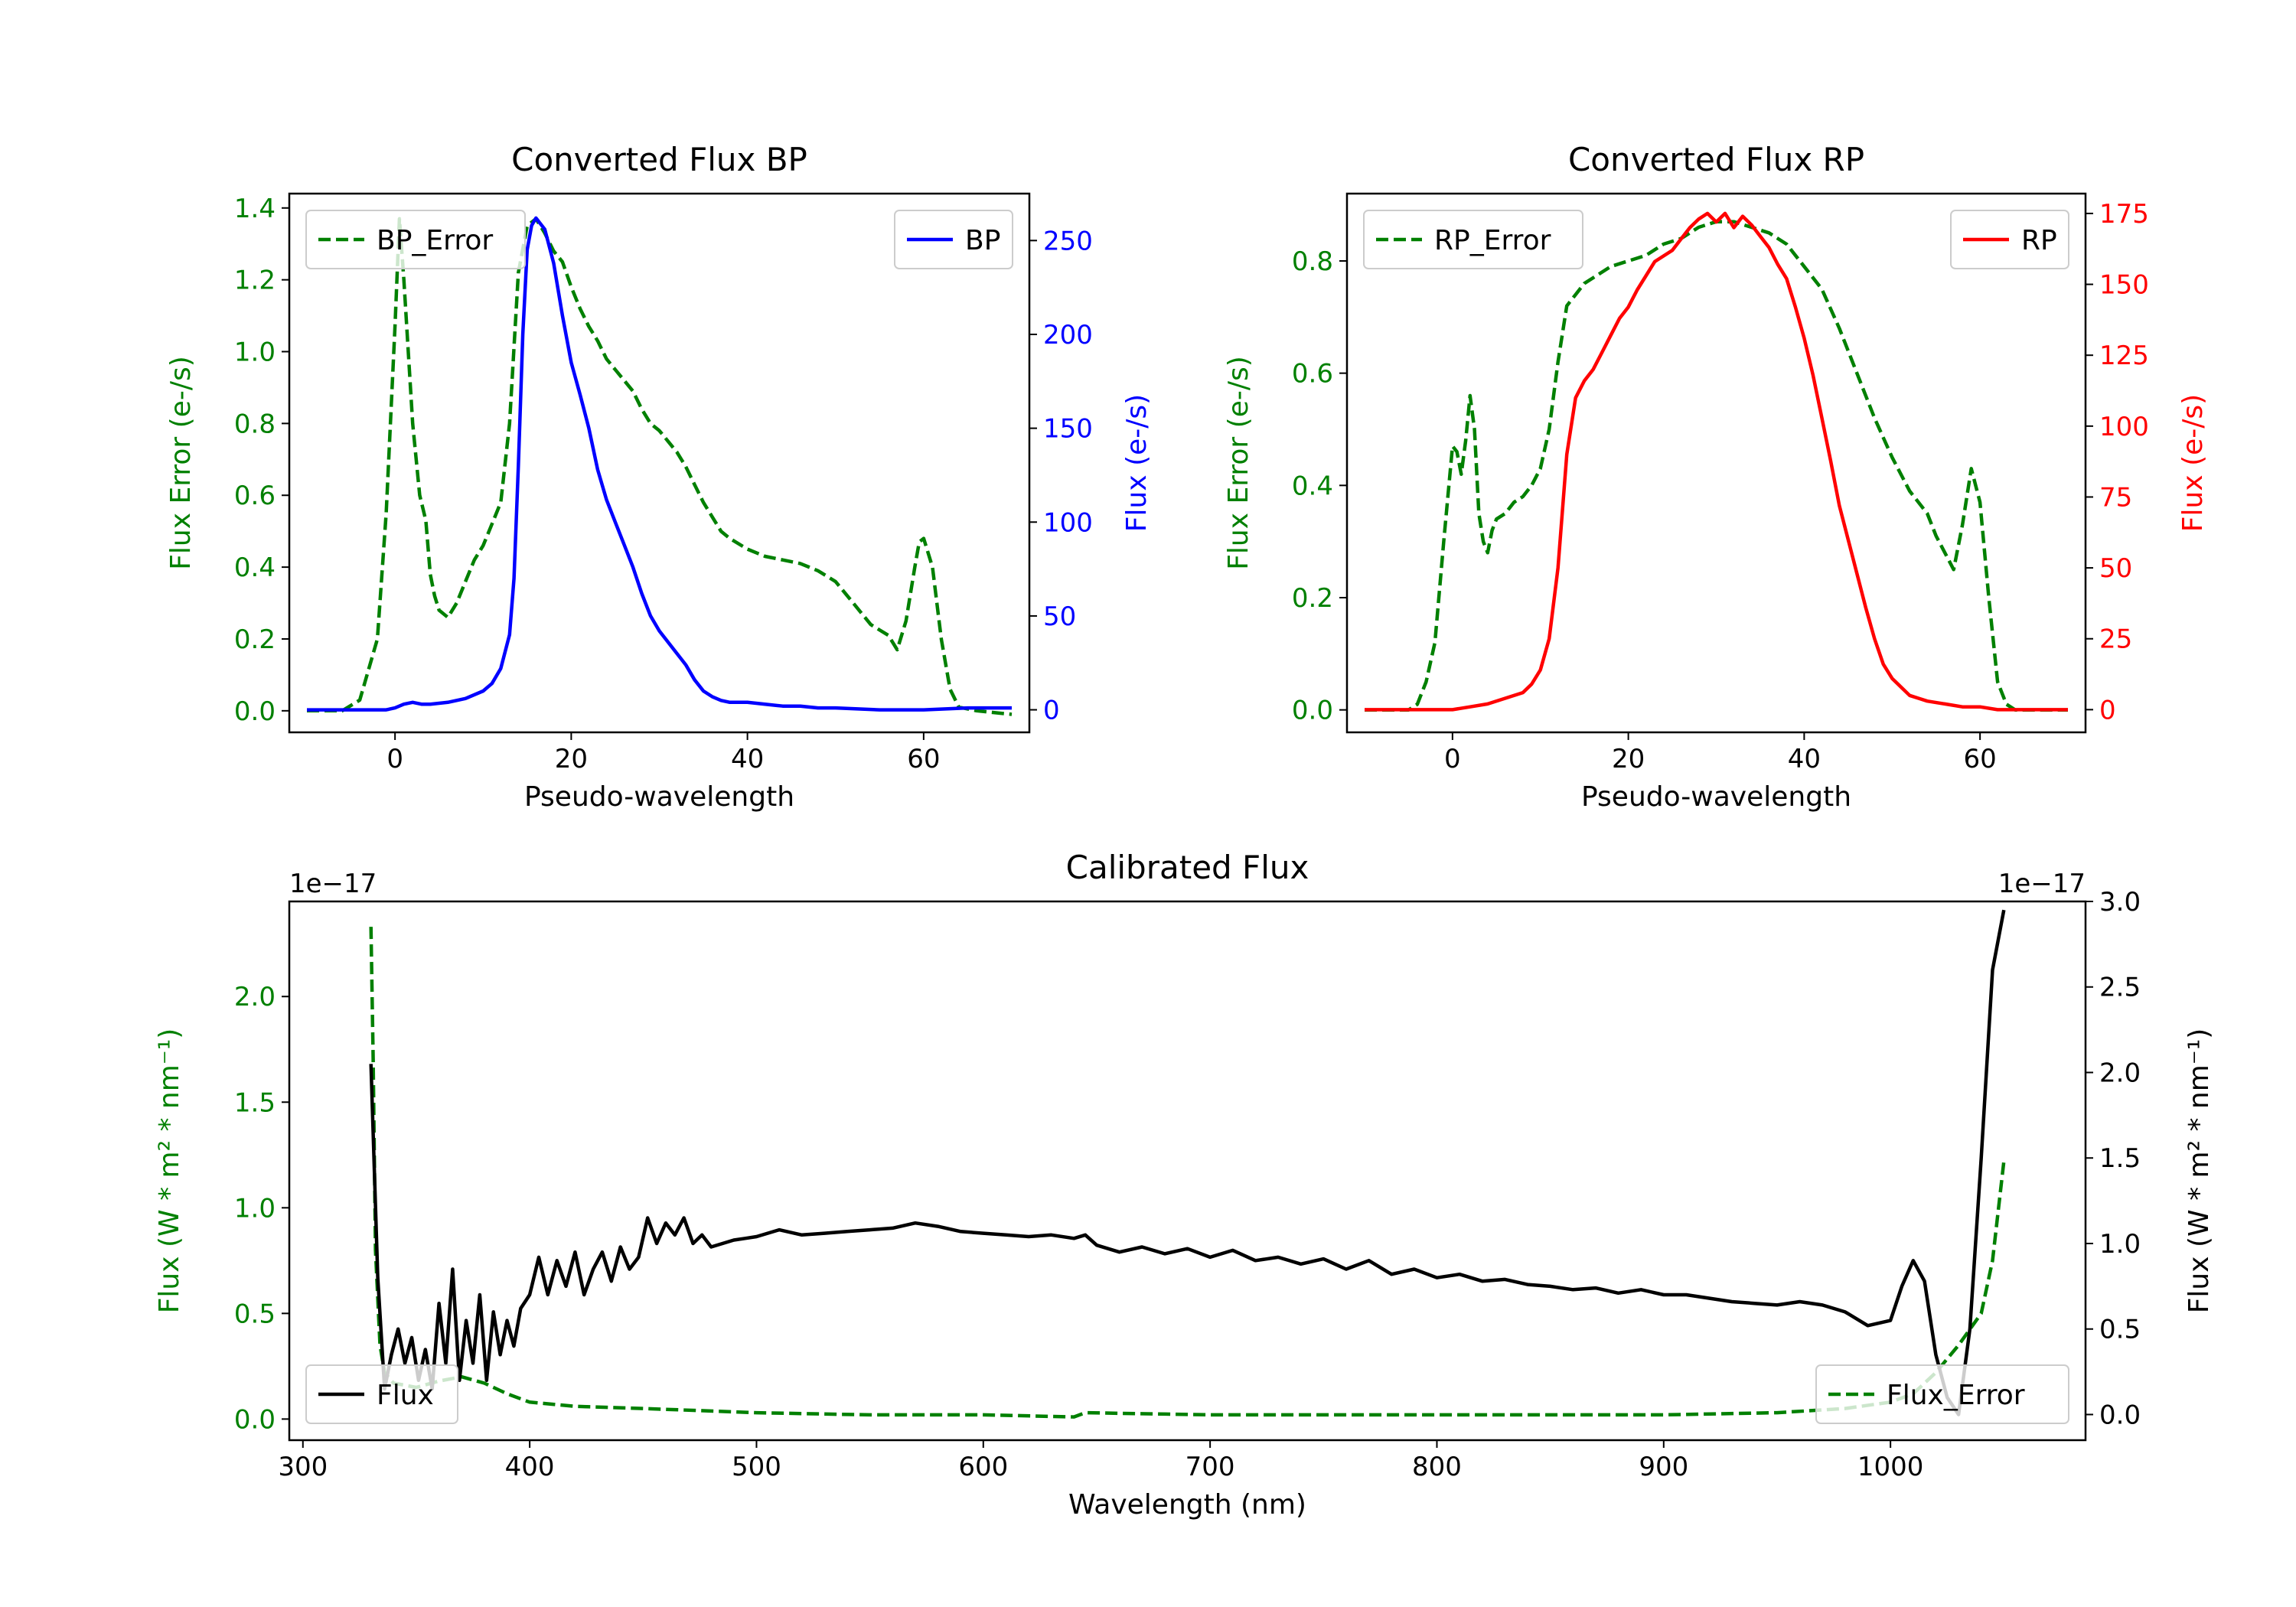 The height and width of the screenshot is (1607, 2296). Describe the element at coordinates (2124, 214) in the screenshot. I see `right-tick-label: 175` at that location.